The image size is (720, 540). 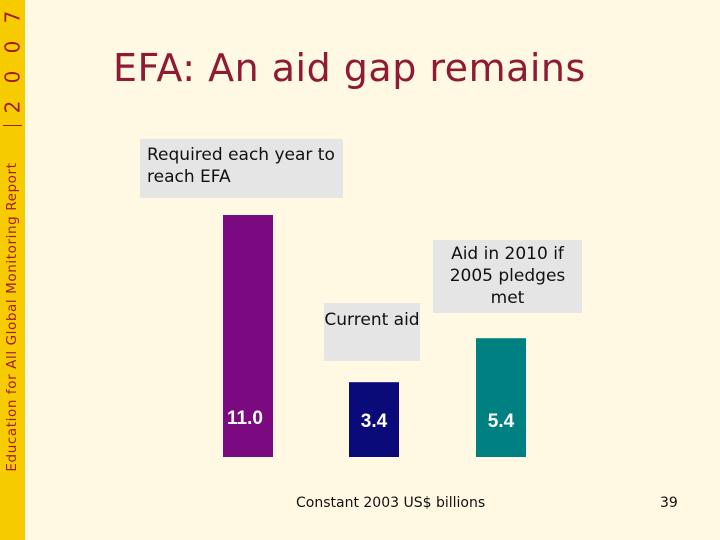 I want to click on bar-value-label: 3.4, so click(x=374, y=421).